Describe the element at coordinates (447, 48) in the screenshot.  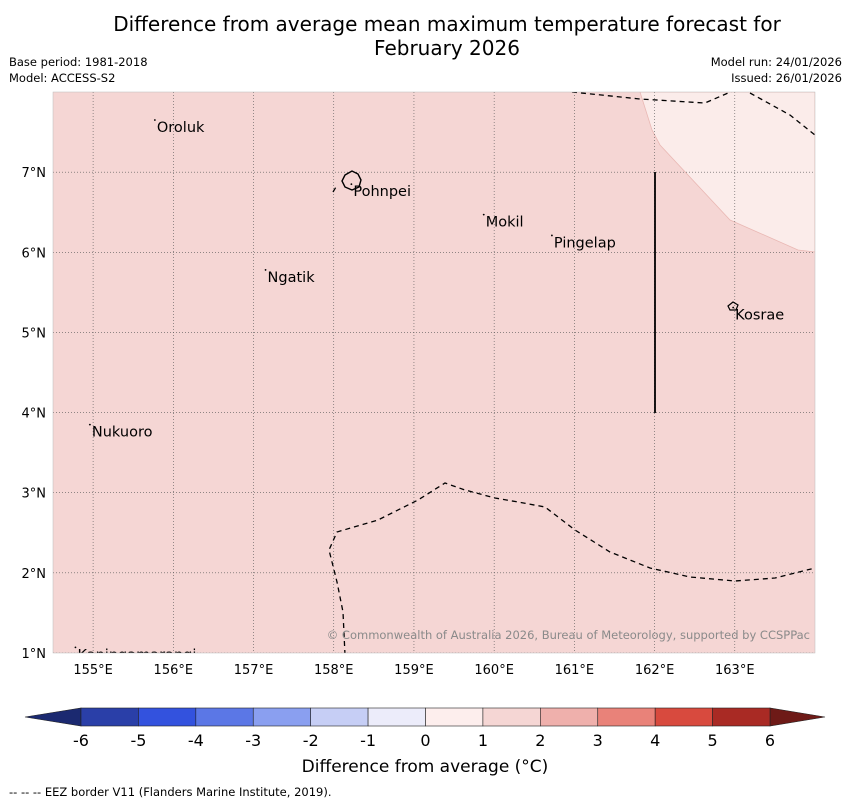
I see `title-line-2: February 2026` at that location.